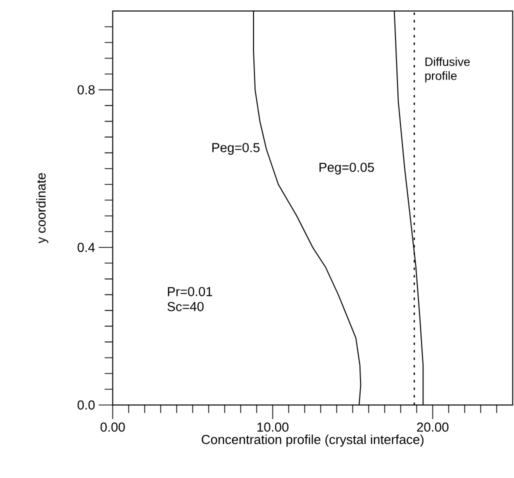 This screenshot has height=478, width=514. Describe the element at coordinates (190, 291) in the screenshot. I see `annotation: Pr=0.01` at that location.